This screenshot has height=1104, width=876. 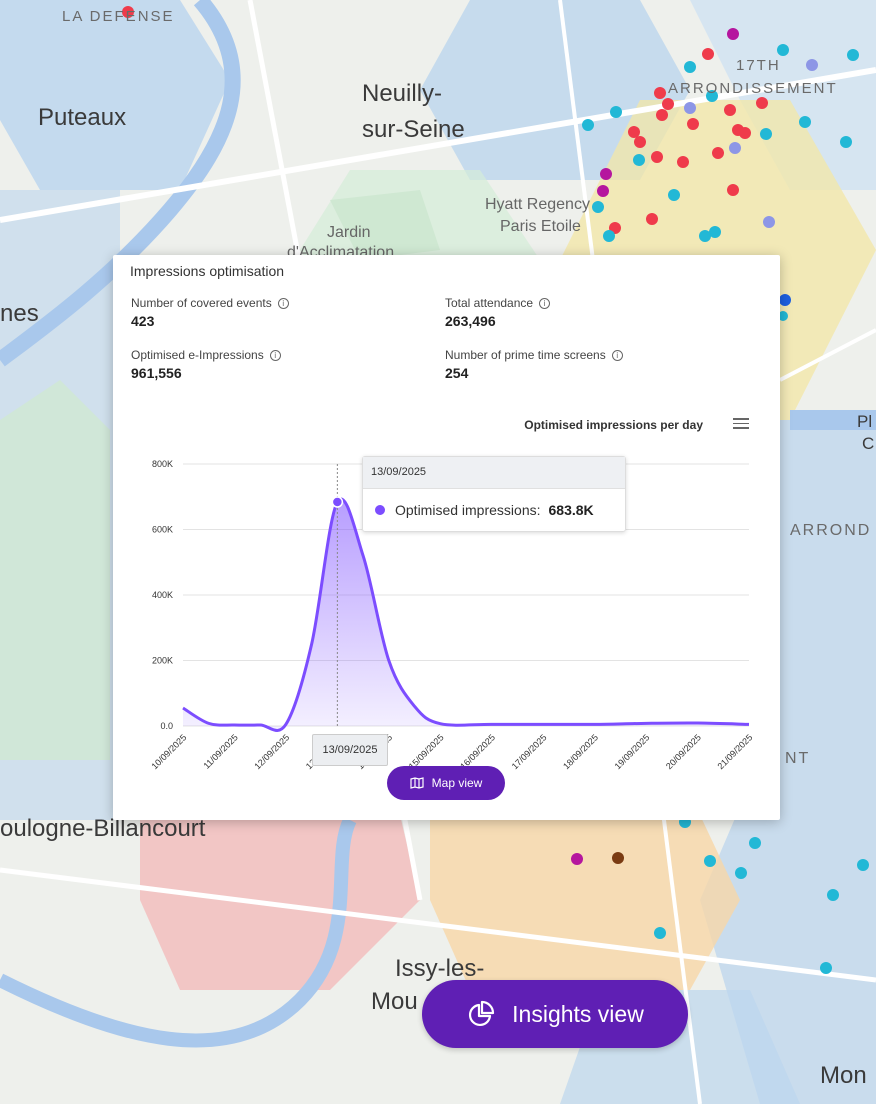 I want to click on place-label: Mon, so click(x=843, y=1075).